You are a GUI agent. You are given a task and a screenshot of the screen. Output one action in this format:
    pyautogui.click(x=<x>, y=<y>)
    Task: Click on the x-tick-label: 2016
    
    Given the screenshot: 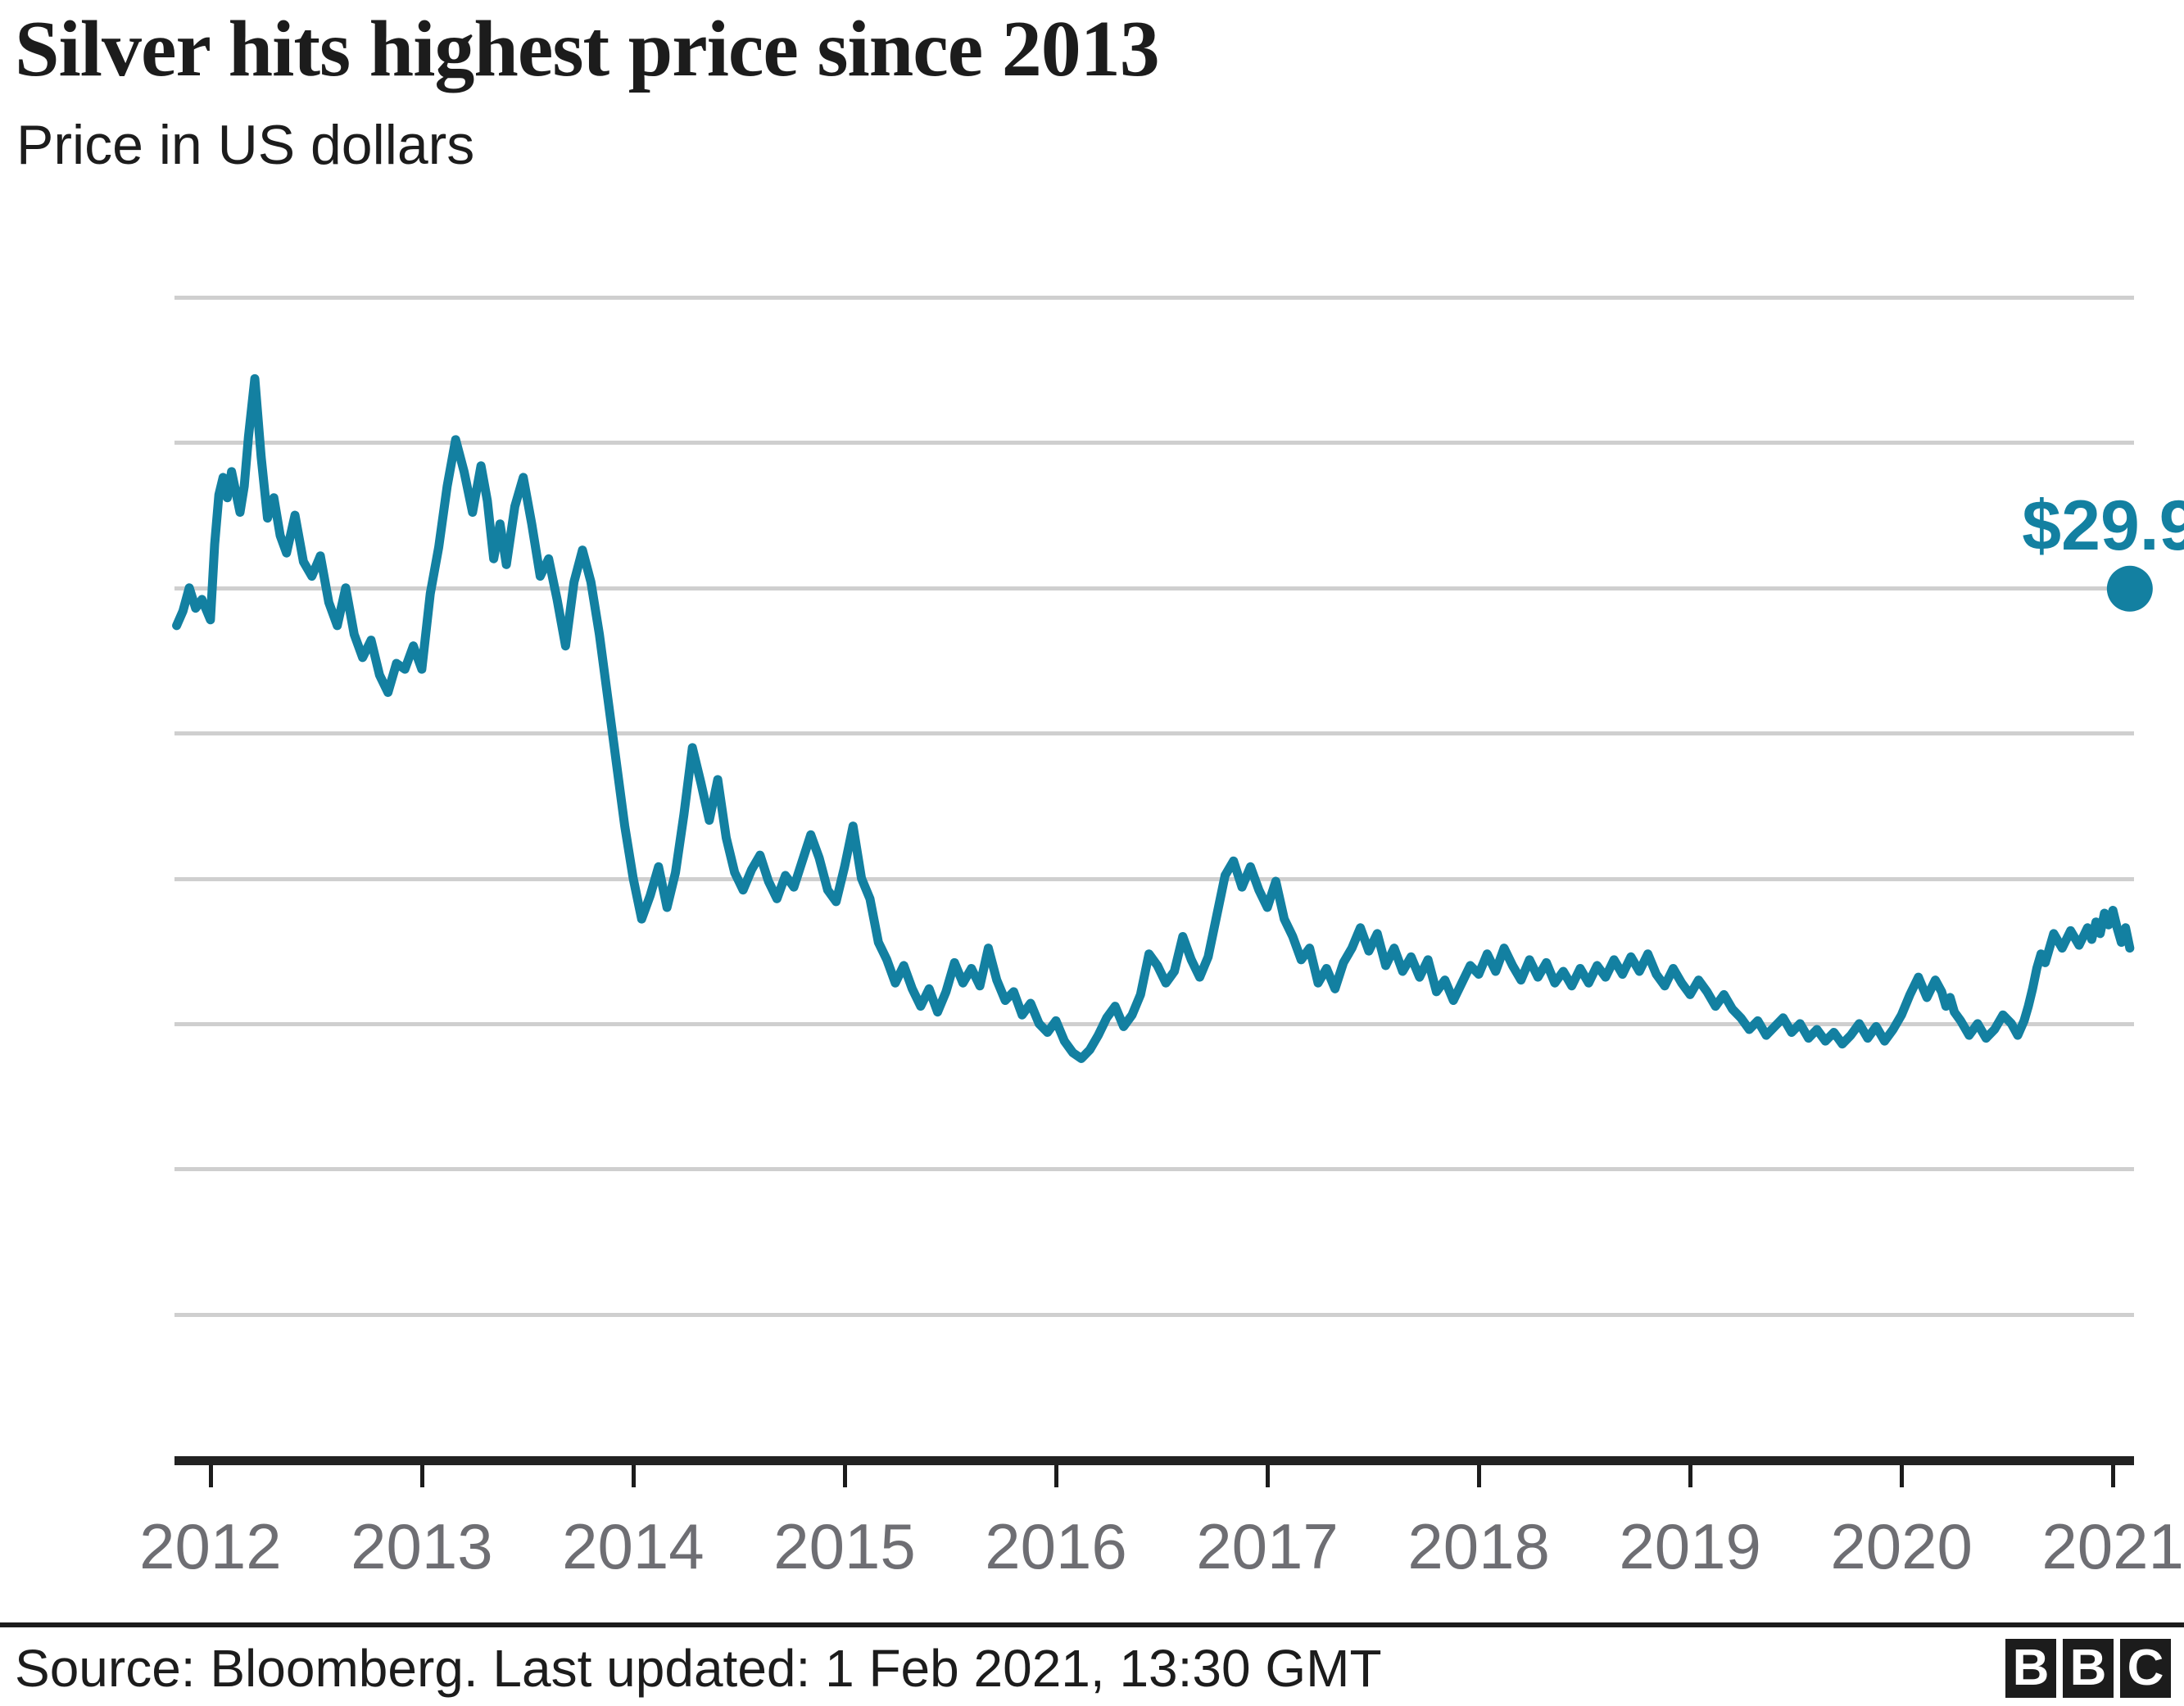 What is the action you would take?
    pyautogui.click(x=1056, y=1546)
    